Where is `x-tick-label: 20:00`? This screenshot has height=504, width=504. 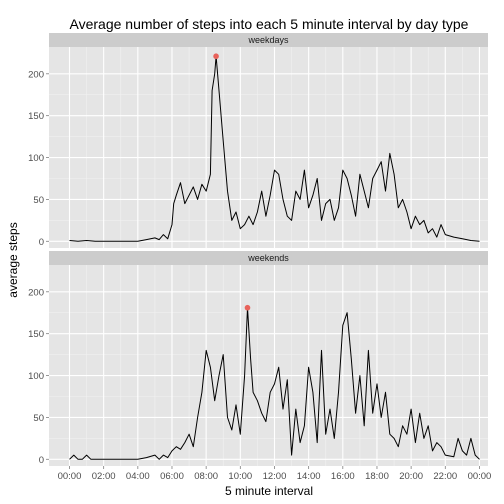
x-tick-label: 20:00 is located at coordinates (411, 476).